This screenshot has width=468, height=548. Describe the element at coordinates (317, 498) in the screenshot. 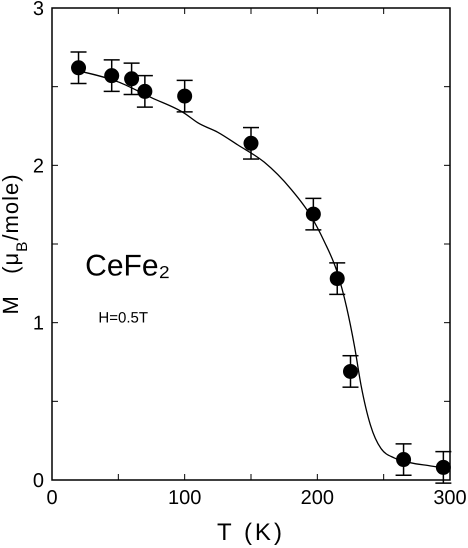

I see `x-tick-label: 200` at that location.